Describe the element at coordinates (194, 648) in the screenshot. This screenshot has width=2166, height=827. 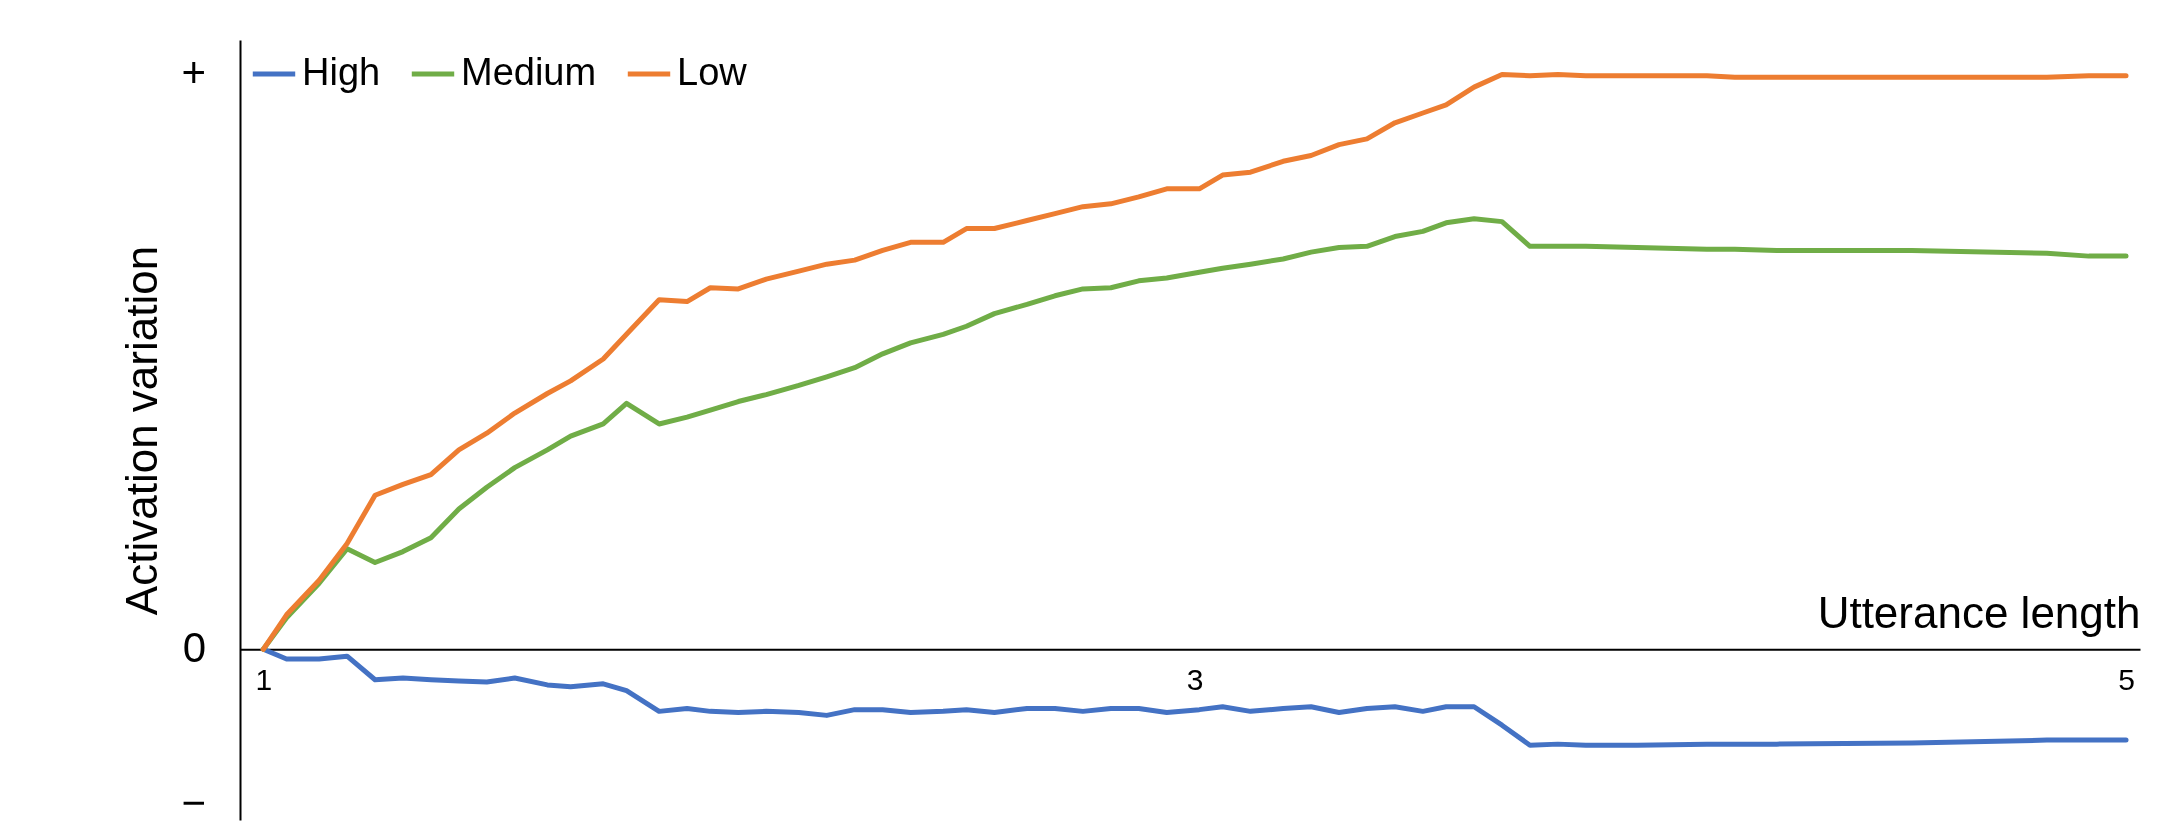
I see `text: 0` at that location.